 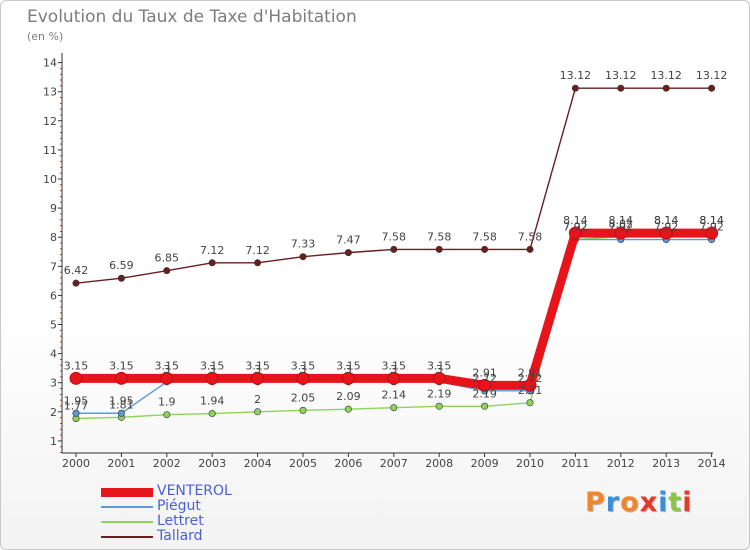 I want to click on y-tick-label: 1, so click(x=53, y=441).